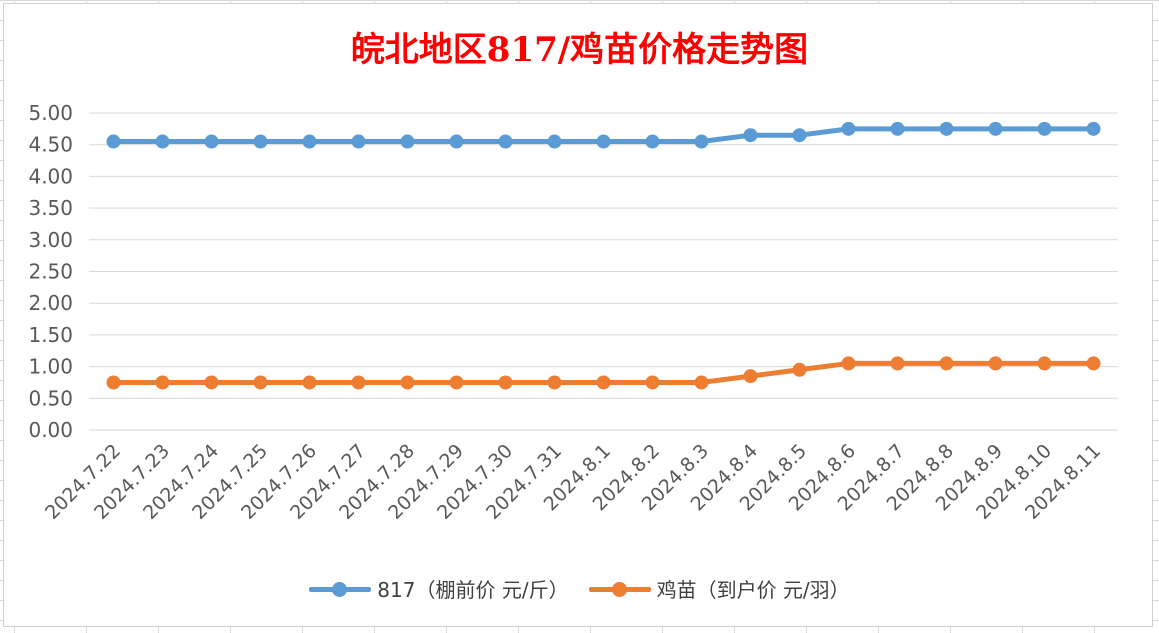 This screenshot has height=633, width=1159. Describe the element at coordinates (473, 590) in the screenshot. I see `legend-label-817: 817（棚前价 元/斤）` at that location.